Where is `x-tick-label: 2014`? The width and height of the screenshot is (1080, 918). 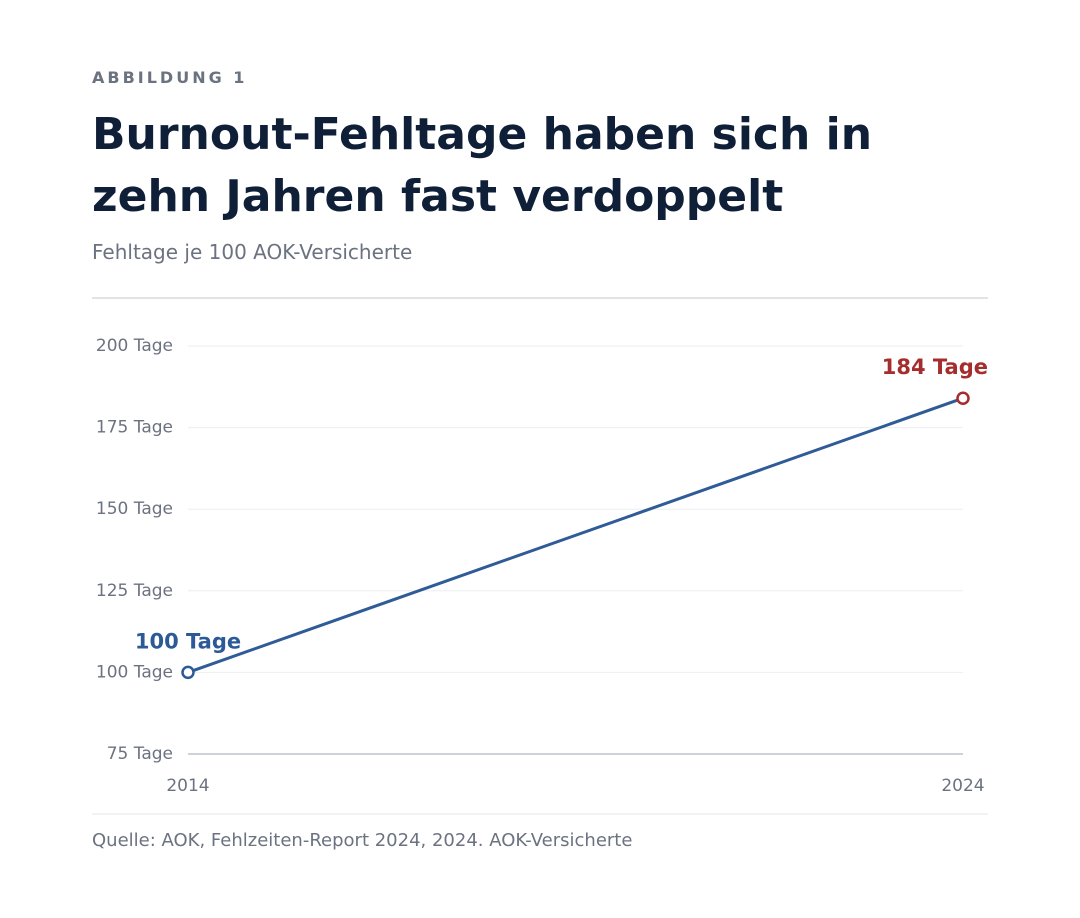 x-tick-label: 2014 is located at coordinates (187, 786).